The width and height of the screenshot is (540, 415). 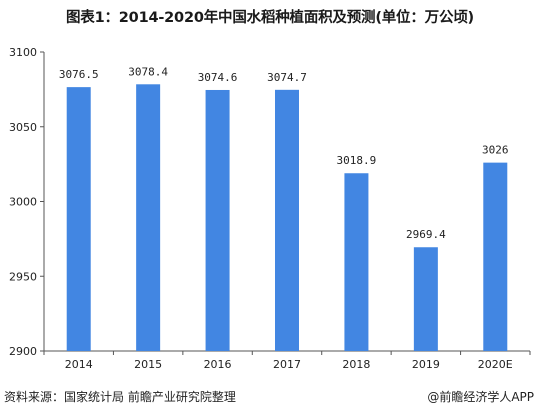 What do you see at coordinates (120, 397) in the screenshot?
I see `source-note: 资料来源：国家统计局 前瞻产业研究院整理` at bounding box center [120, 397].